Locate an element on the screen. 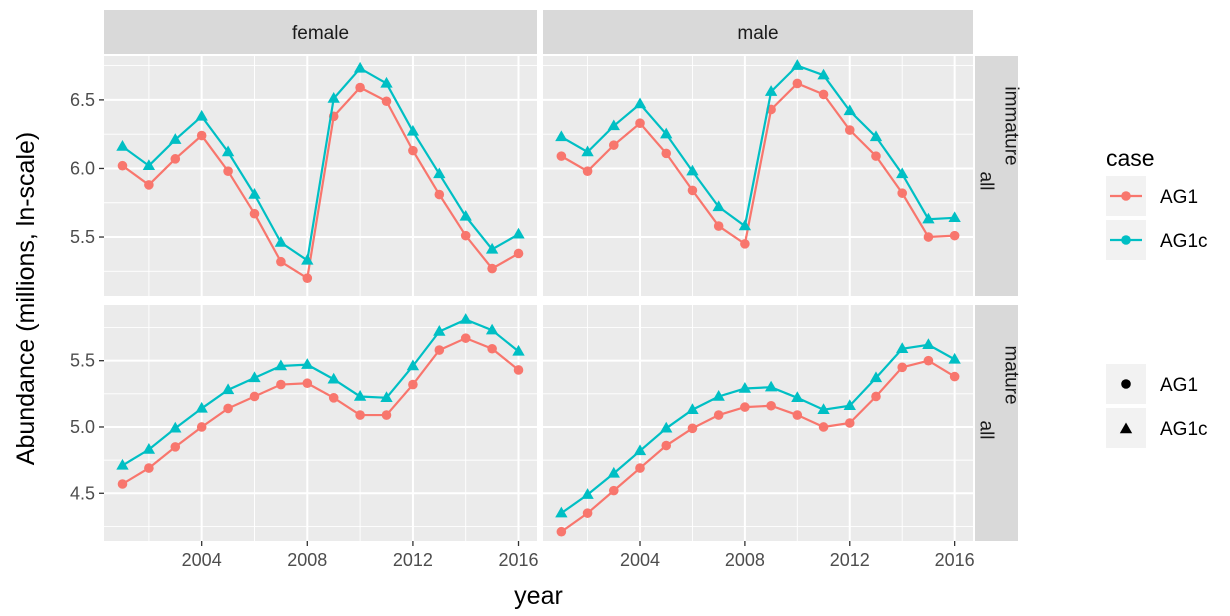 The image size is (1230, 616). series-female-mature is located at coordinates (320, 401).